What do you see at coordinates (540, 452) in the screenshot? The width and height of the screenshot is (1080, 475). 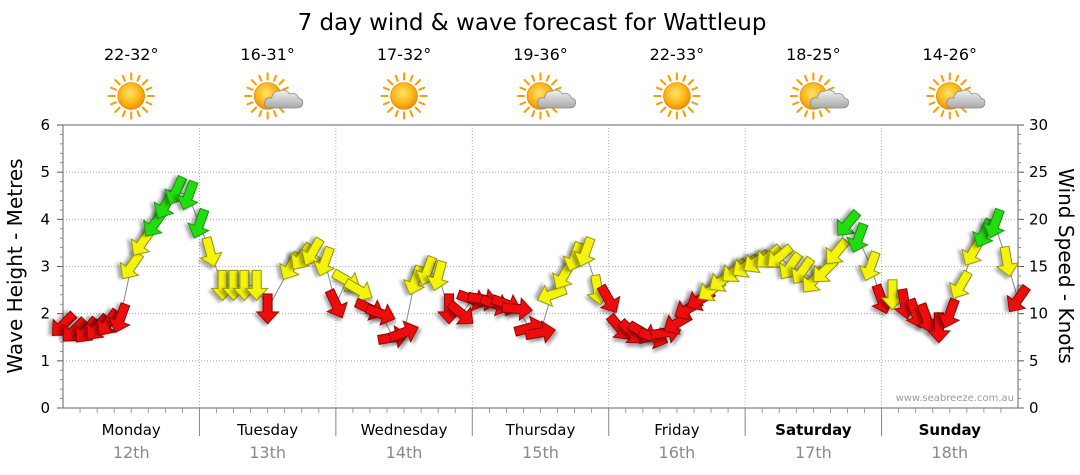 I see `x-date-label: 15th` at bounding box center [540, 452].